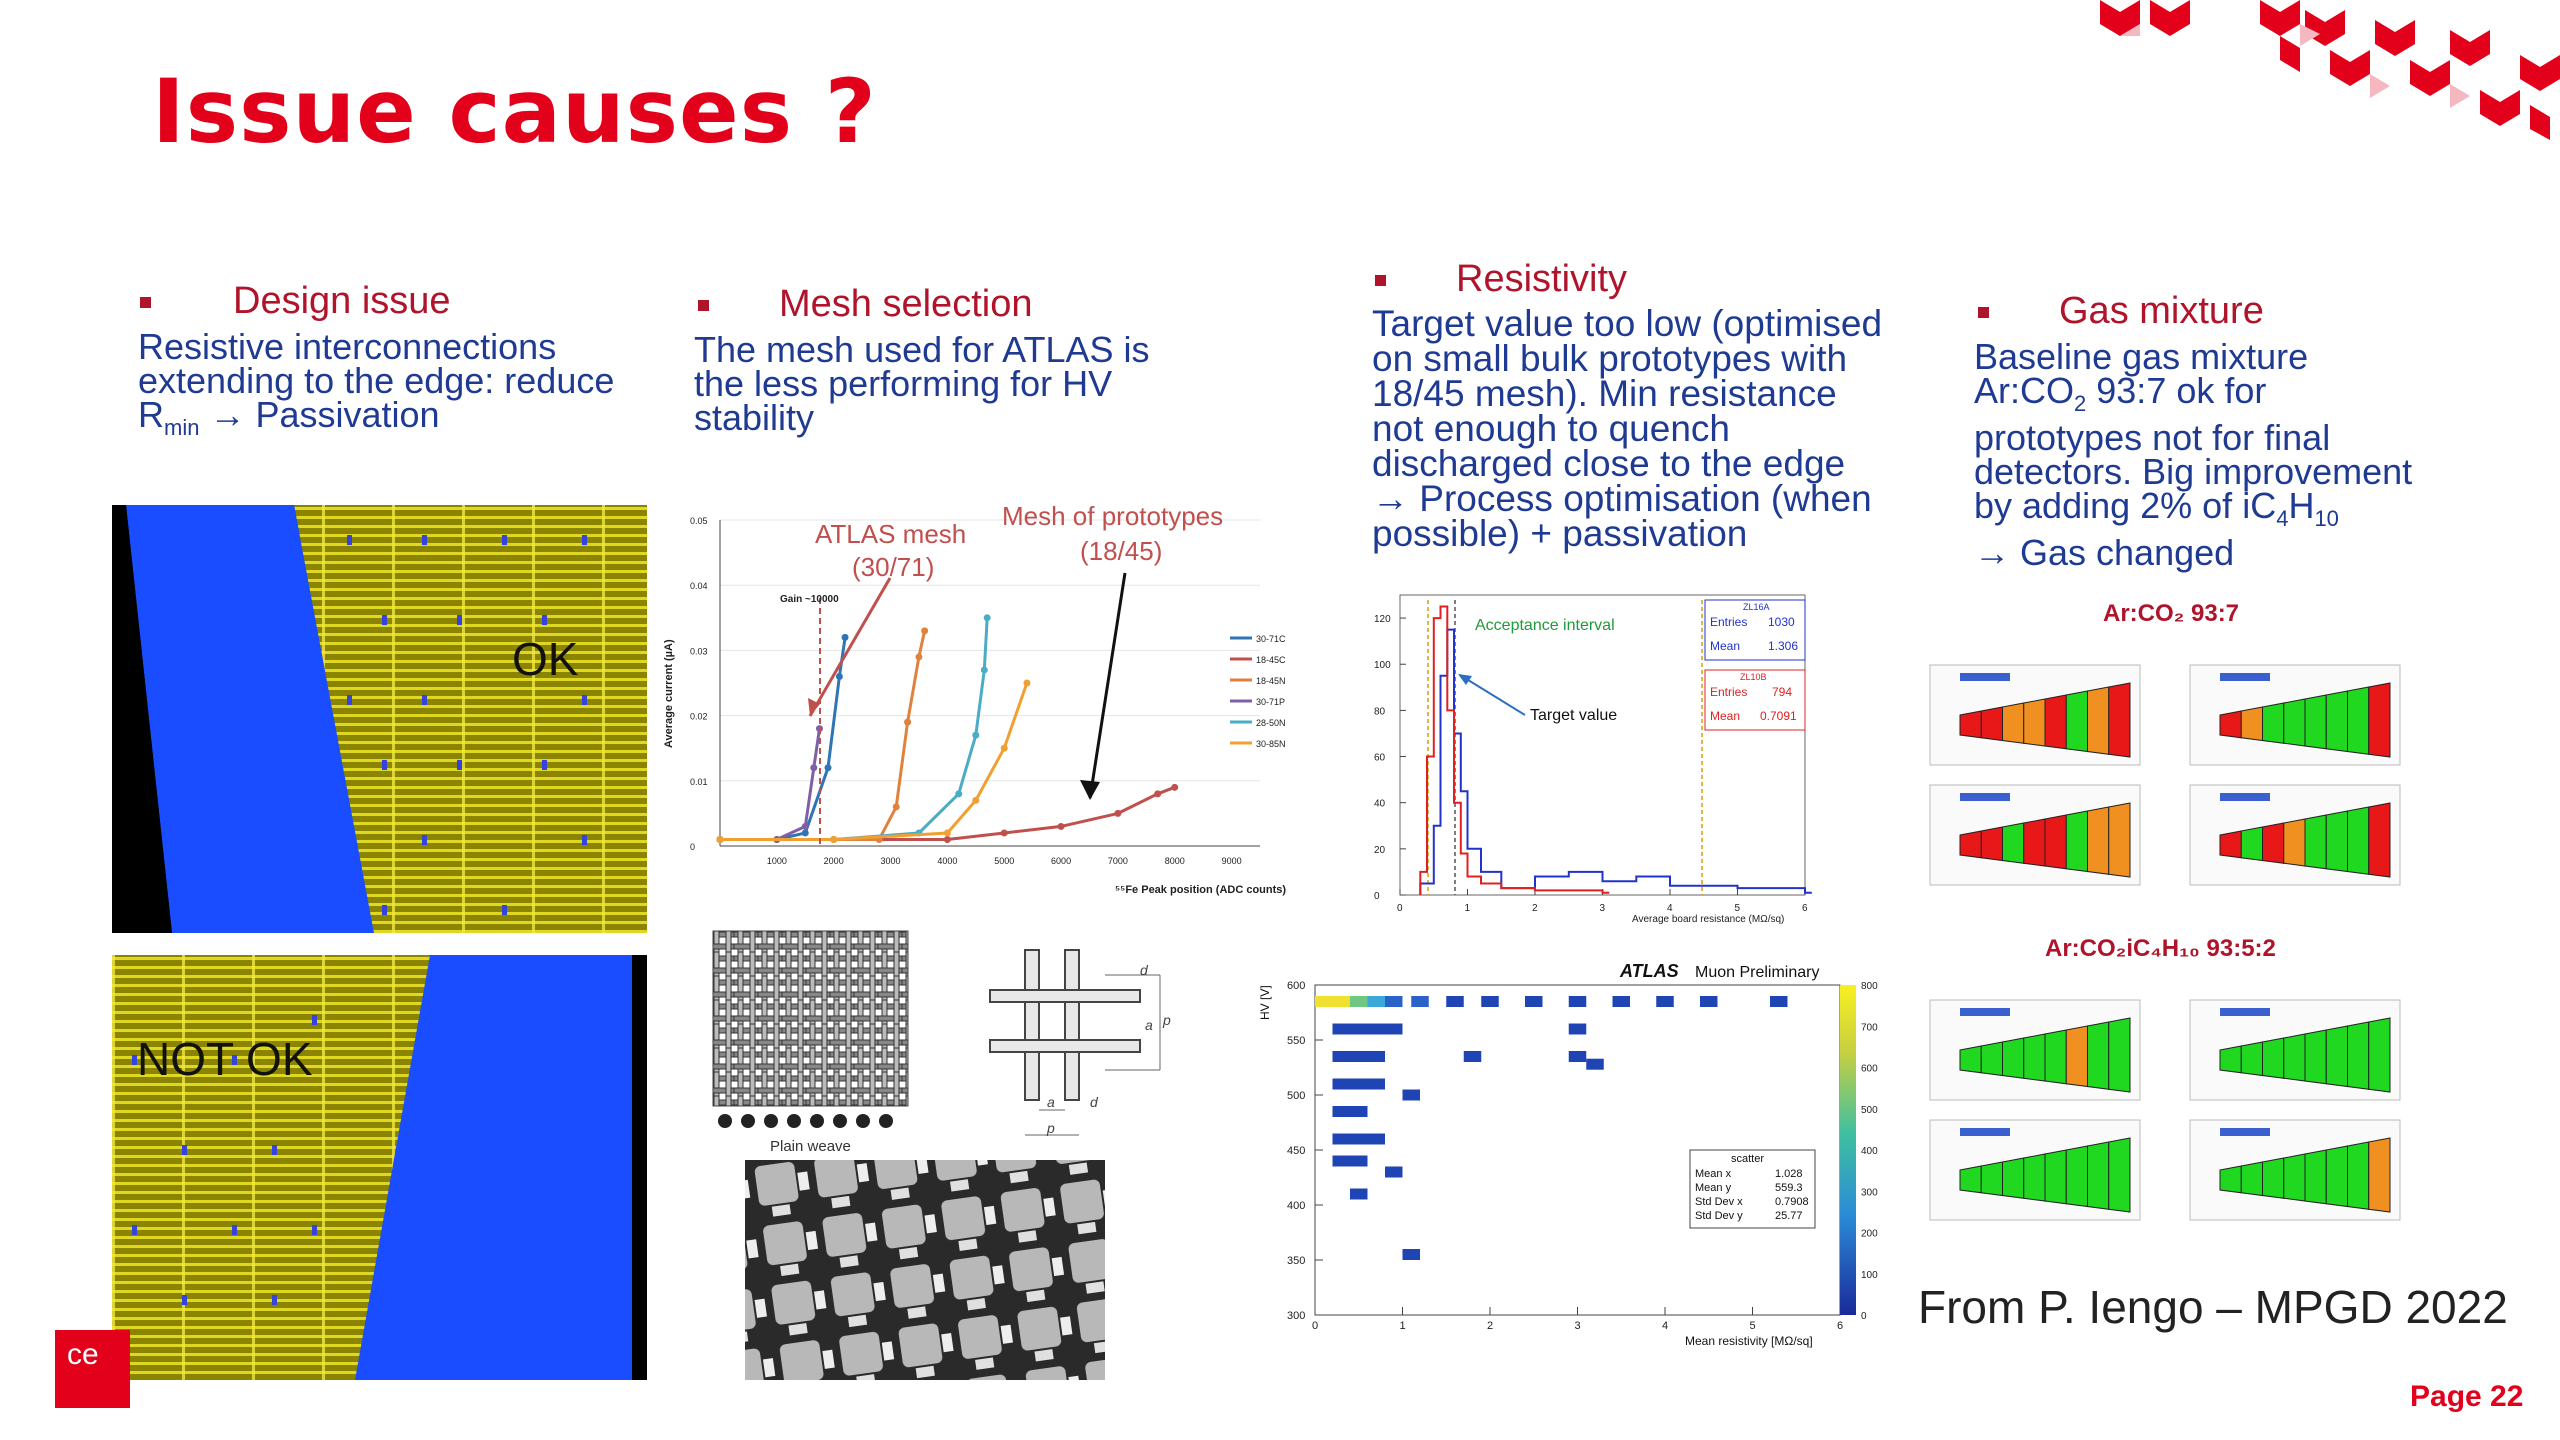 The image size is (2560, 1440). Describe the element at coordinates (699, 586) in the screenshot. I see `mesh-ytick: 0.04` at that location.